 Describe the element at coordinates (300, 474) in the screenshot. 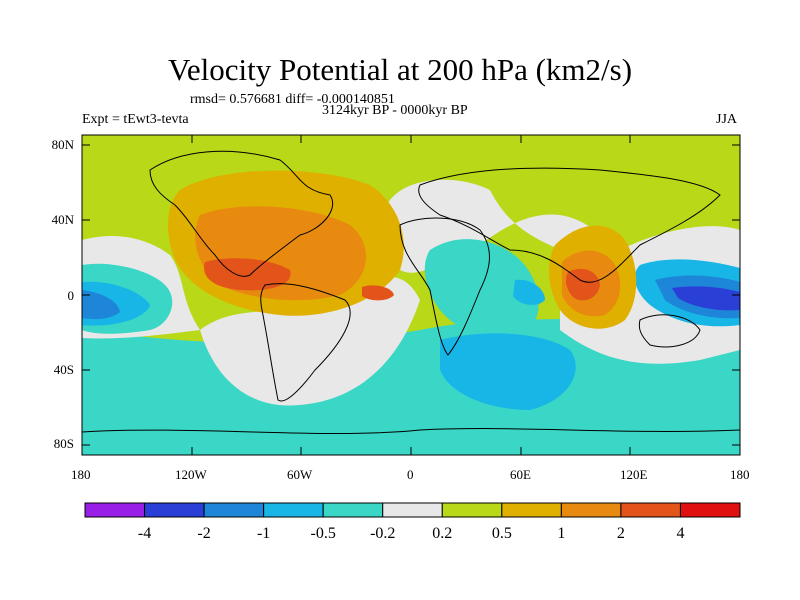

I see `lon-label-60w: 60W` at that location.